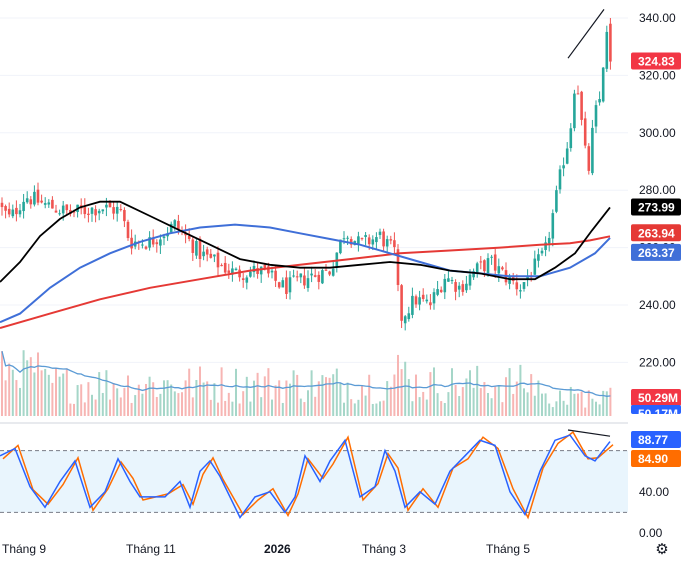 This screenshot has width=684, height=567. I want to click on stochastic-d-line, so click(308, 475).